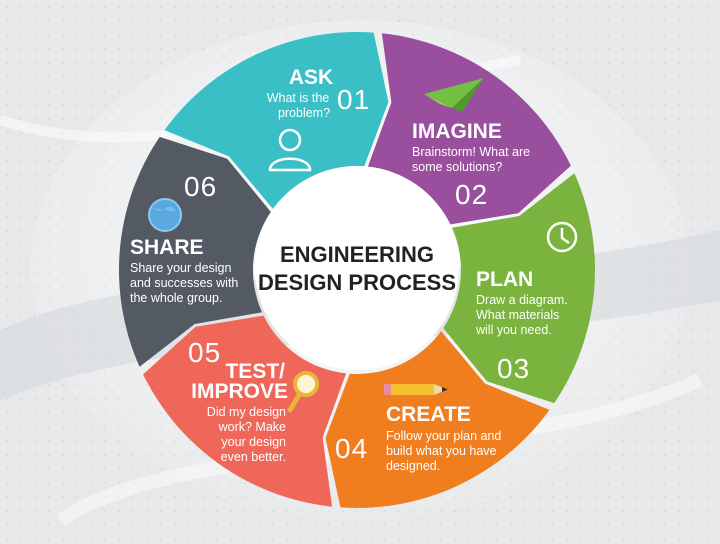  What do you see at coordinates (351, 448) in the screenshot?
I see `step-number: 04` at bounding box center [351, 448].